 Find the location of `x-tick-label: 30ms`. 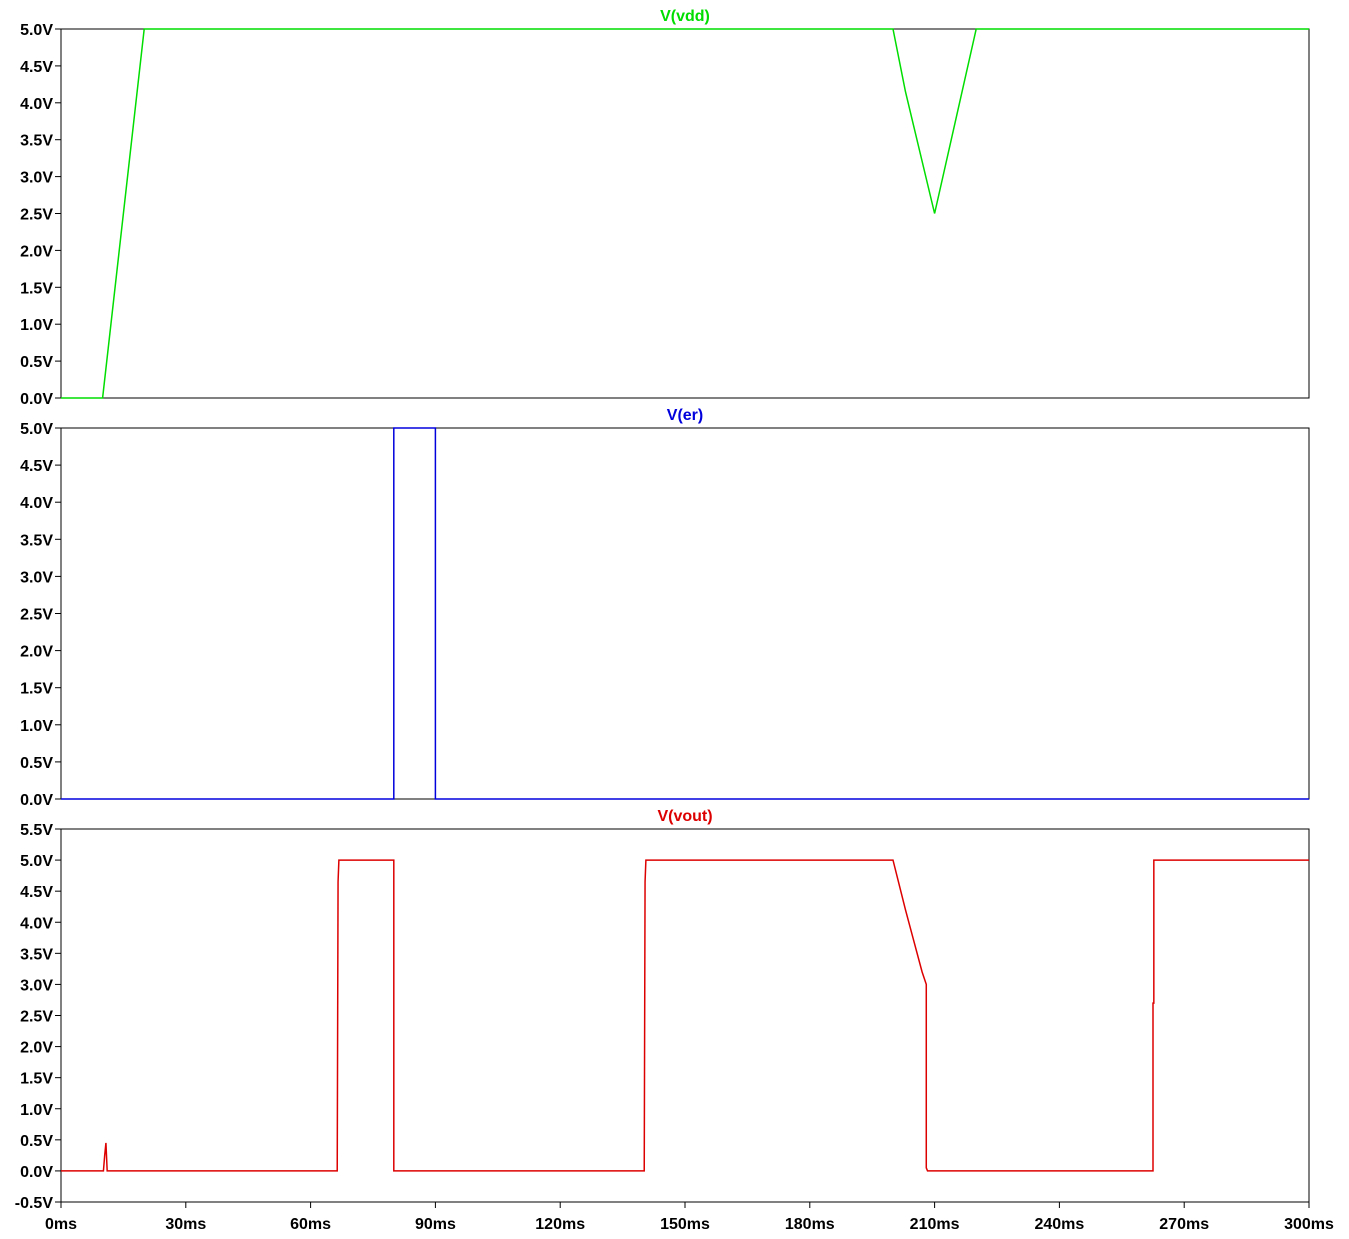

x-tick-label: 30ms is located at coordinates (185, 1224).